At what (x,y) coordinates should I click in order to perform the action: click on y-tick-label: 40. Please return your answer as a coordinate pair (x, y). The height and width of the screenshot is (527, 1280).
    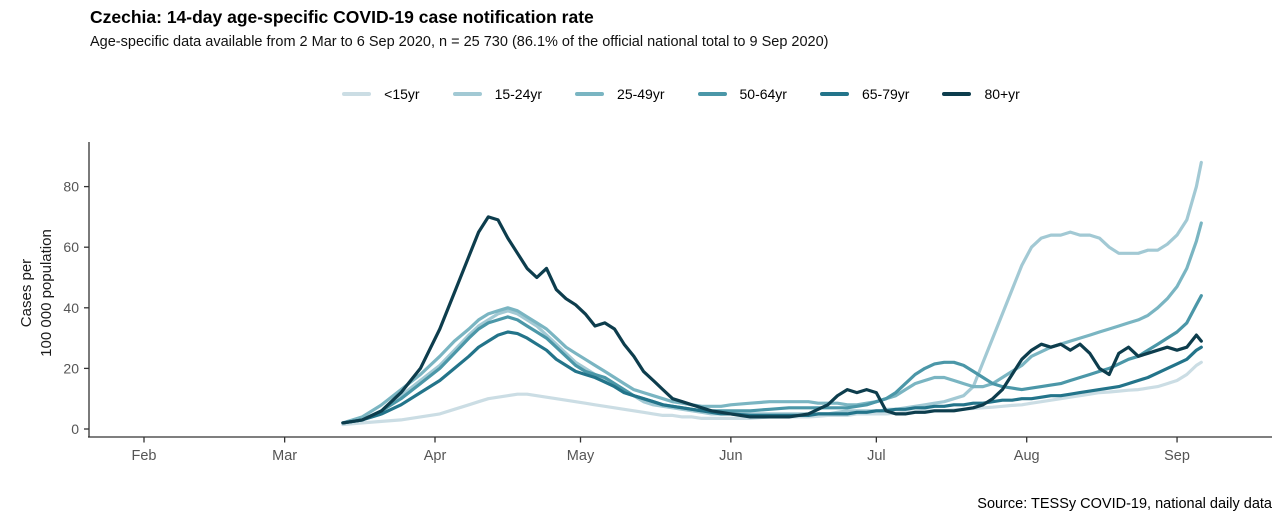
    Looking at the image, I should click on (71, 308).